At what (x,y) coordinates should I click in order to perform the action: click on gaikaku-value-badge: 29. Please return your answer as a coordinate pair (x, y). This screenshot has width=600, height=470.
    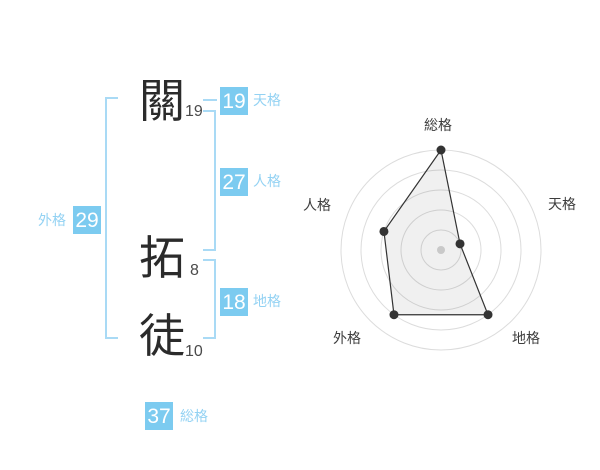
    Looking at the image, I should click on (87, 220).